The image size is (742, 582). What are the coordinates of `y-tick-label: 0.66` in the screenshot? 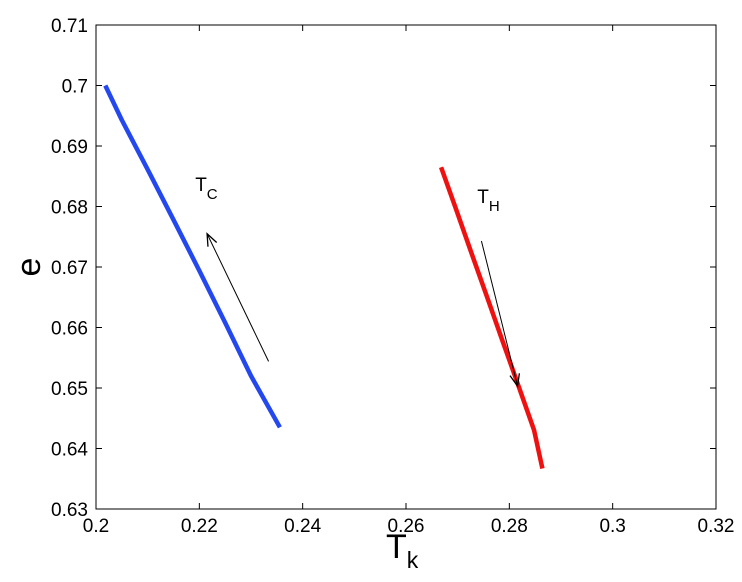 It's located at (69, 329).